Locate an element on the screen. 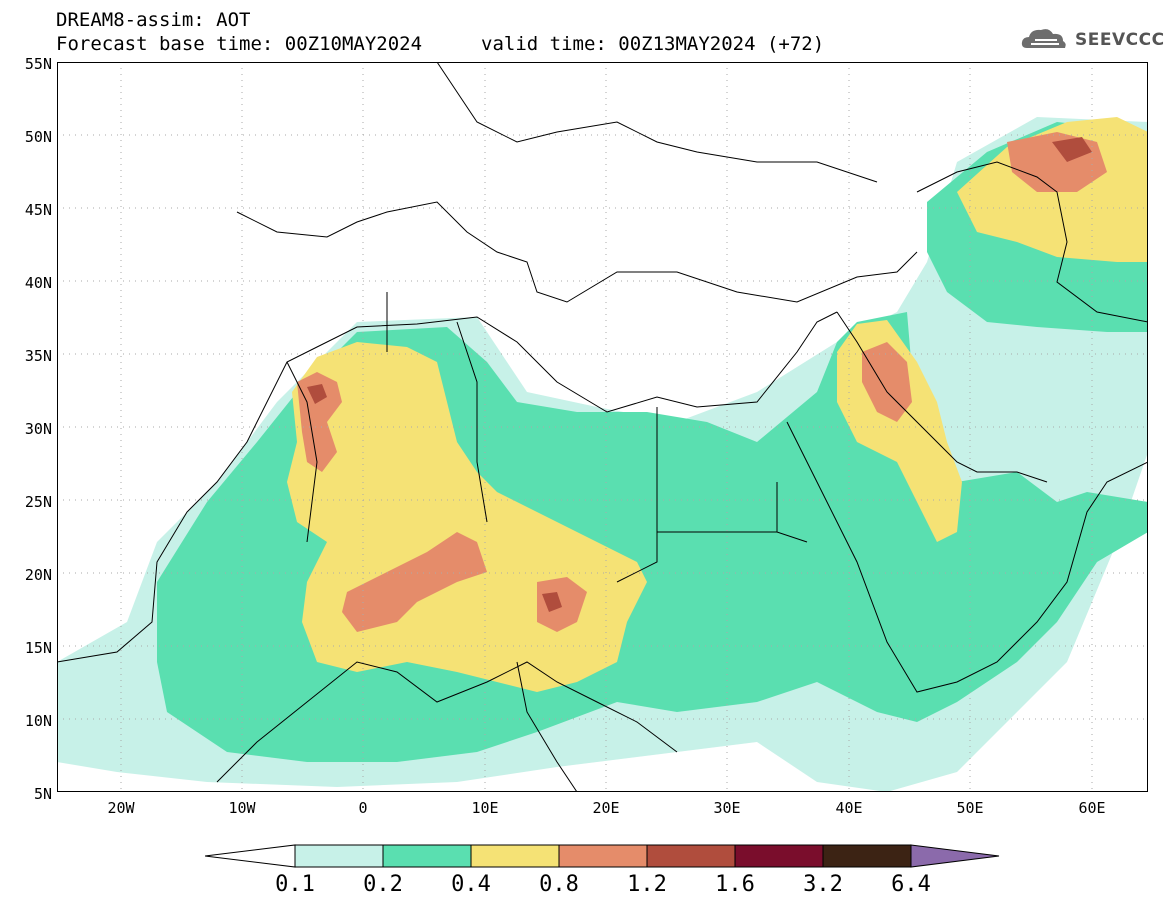 This screenshot has height=905, width=1165. lat-label: 50N is located at coordinates (38, 137).